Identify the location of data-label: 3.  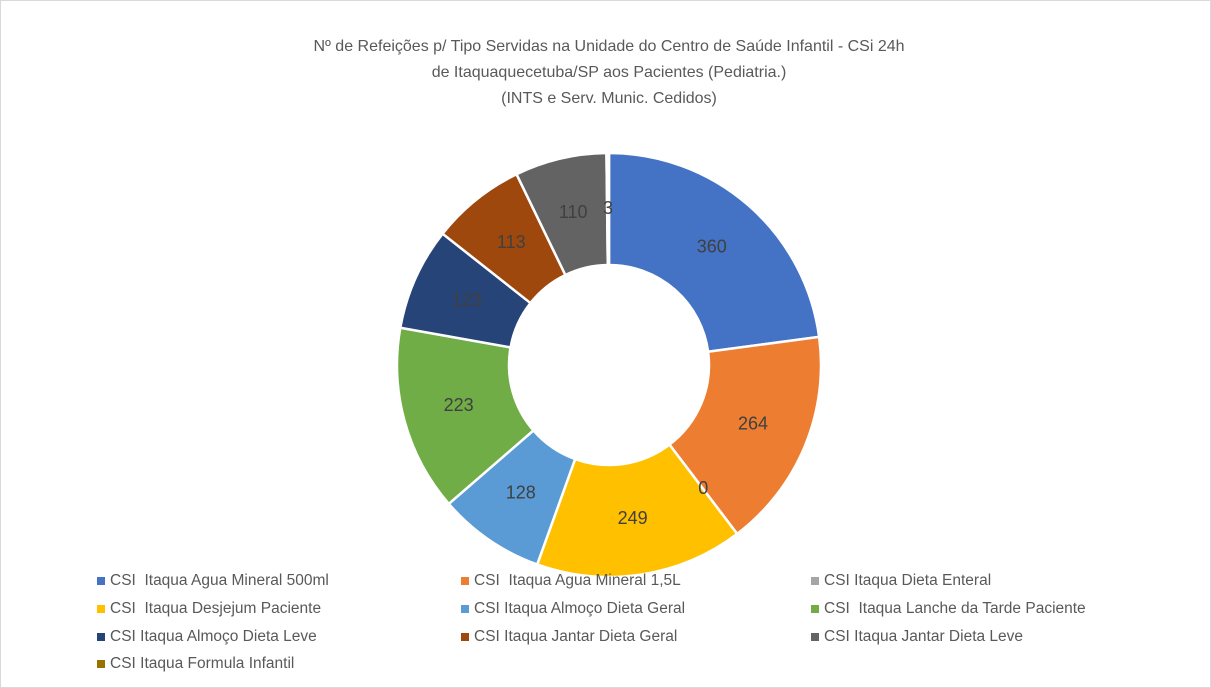
(608, 208).